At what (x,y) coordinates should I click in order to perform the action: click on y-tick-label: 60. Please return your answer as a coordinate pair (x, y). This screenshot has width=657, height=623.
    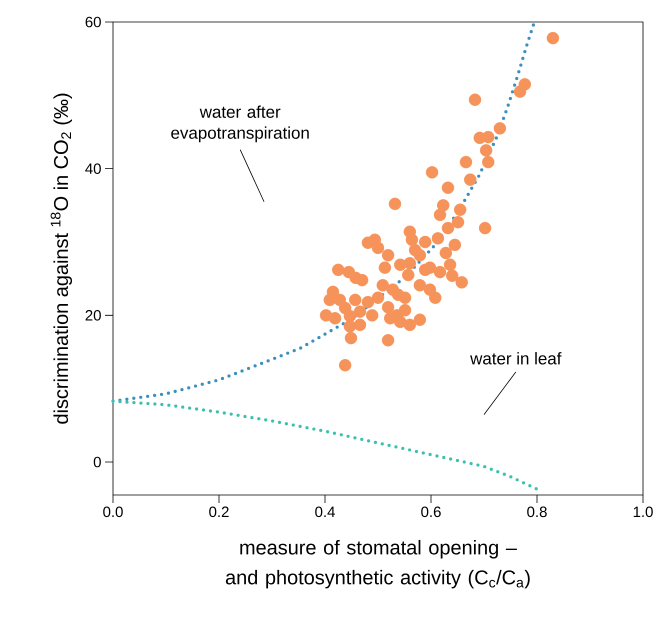
    Looking at the image, I should click on (93, 22).